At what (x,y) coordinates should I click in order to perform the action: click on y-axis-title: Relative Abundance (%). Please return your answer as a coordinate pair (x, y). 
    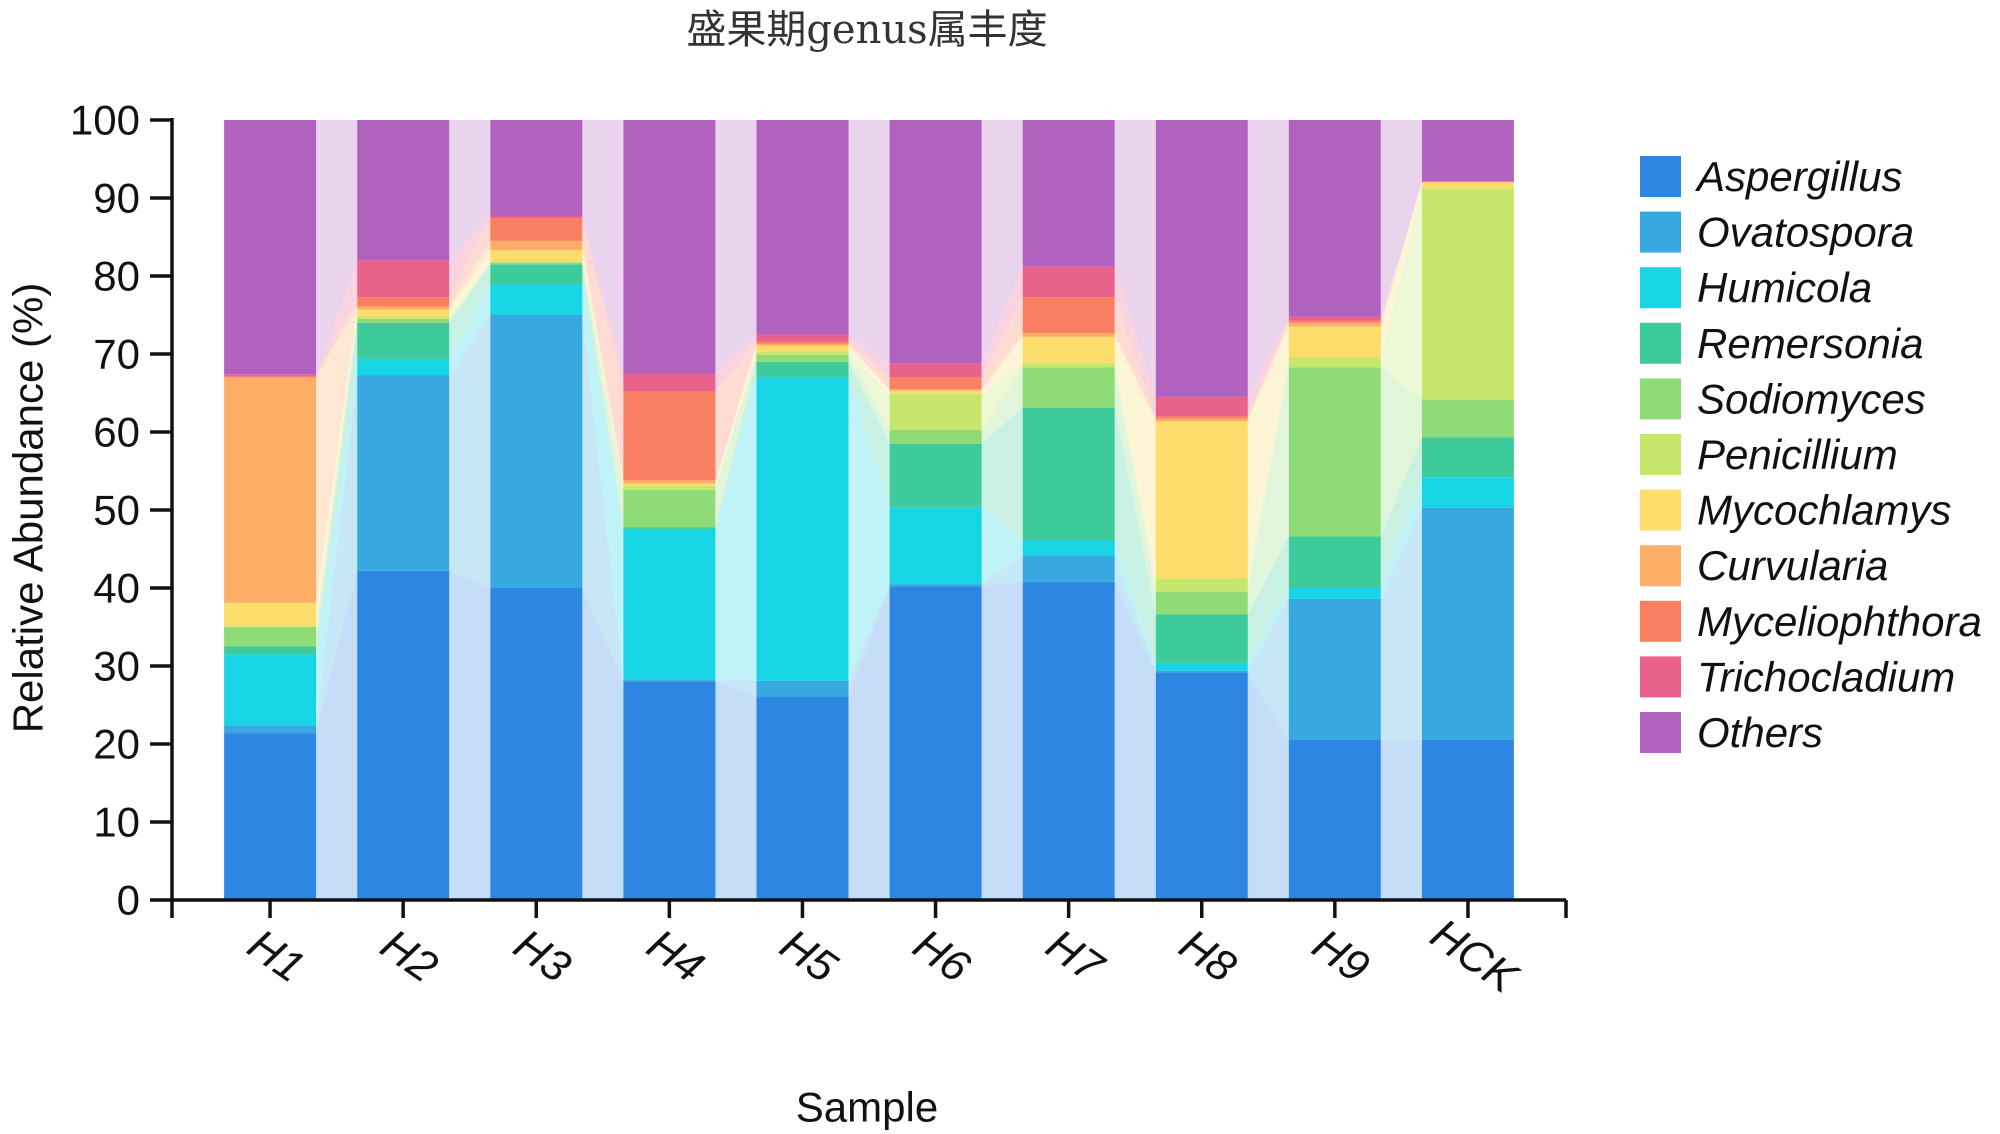
    Looking at the image, I should click on (28, 508).